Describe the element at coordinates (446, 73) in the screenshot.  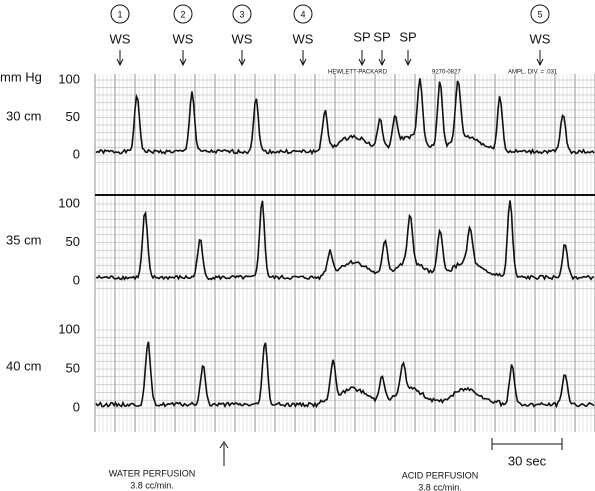
I see `paper-header: 9270-0827` at that location.